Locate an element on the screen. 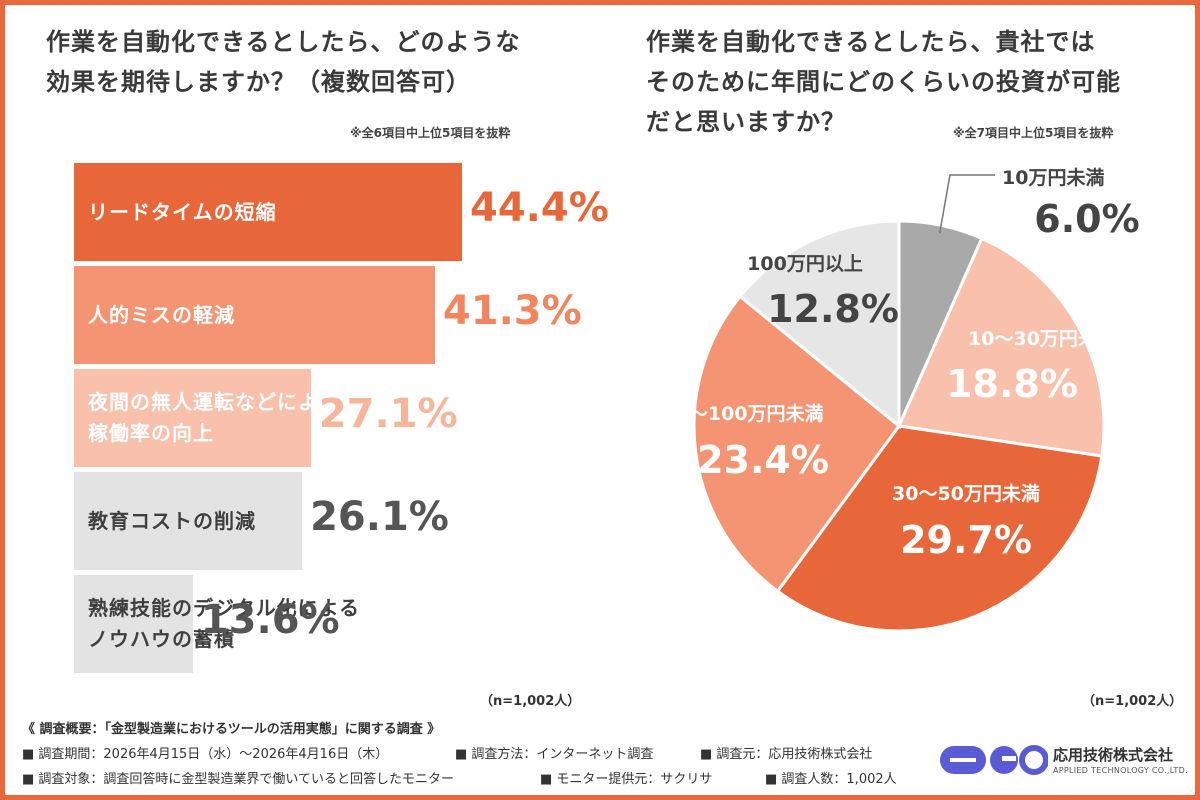 The image size is (1200, 800). bar-label-4: 教育コストの削減 is located at coordinates (172, 521).